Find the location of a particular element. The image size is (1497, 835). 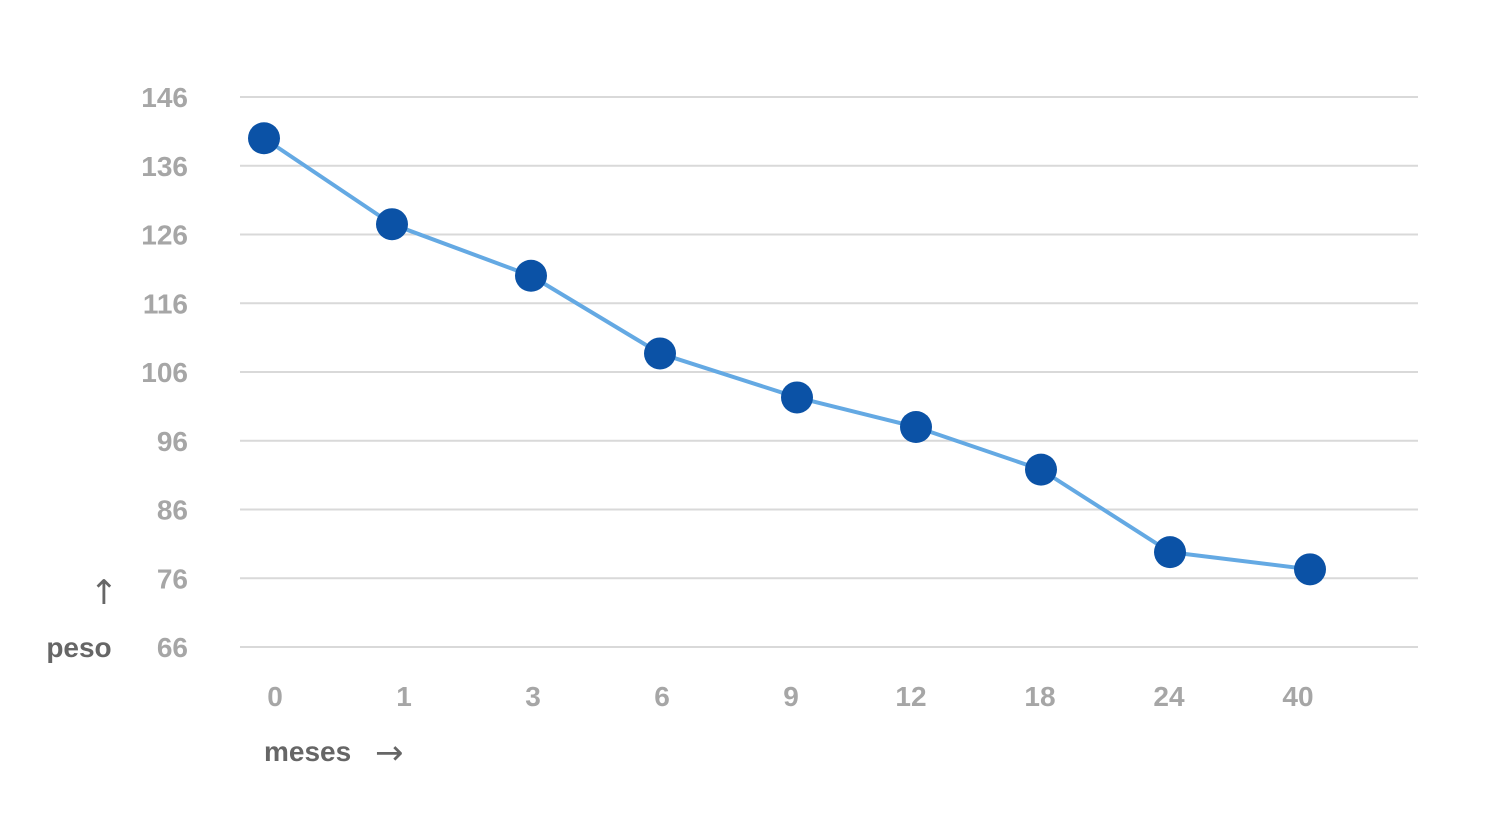

y-tick-label: 86 is located at coordinates (172, 510).